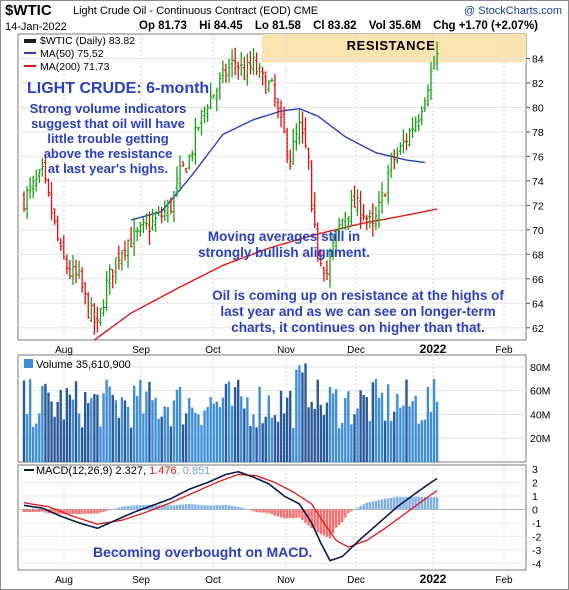 Image resolution: width=569 pixels, height=590 pixels. I want to click on macd-tick-label: -4, so click(536, 564).